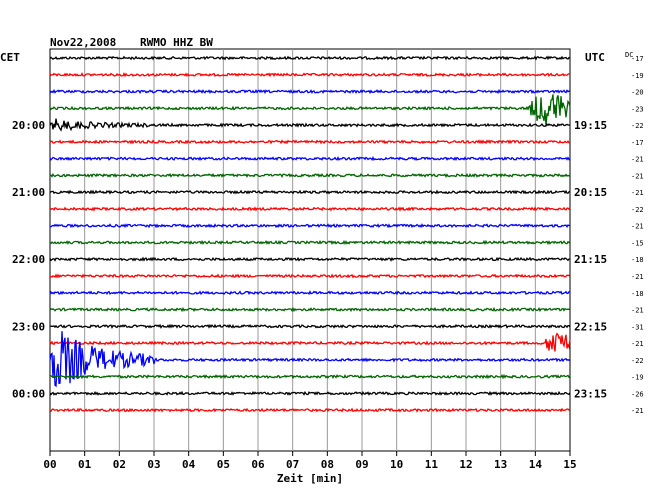 The width and height of the screenshot is (650, 494). What do you see at coordinates (637, 243) in the screenshot?
I see `dc-offset-label: -15` at bounding box center [637, 243].